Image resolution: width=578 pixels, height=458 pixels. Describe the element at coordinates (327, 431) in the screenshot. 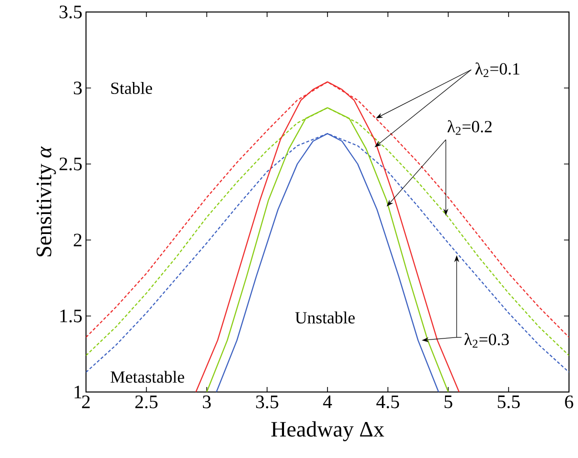

I see `x-axis-title: Headway Δx` at that location.